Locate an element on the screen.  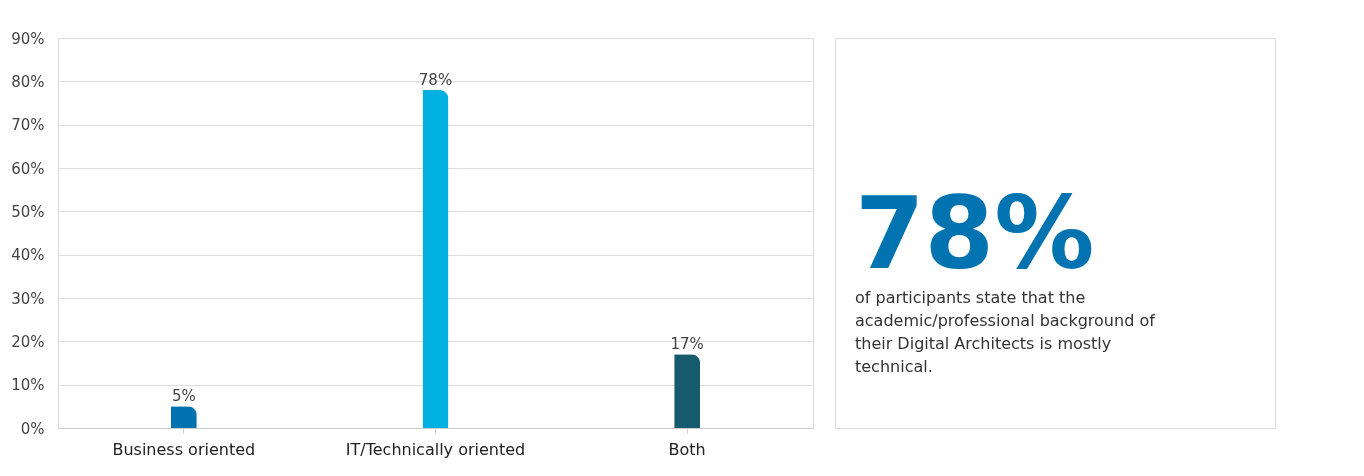
y-tick-label: 30% is located at coordinates (28, 298).